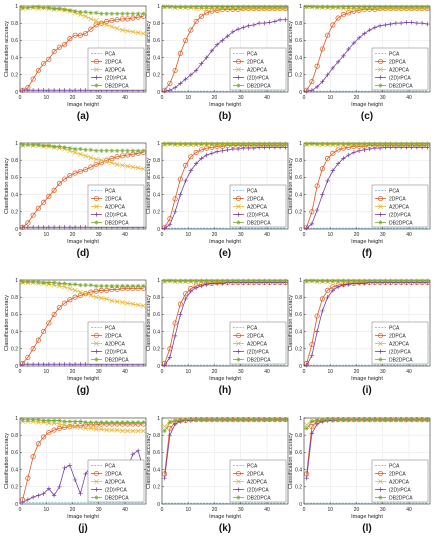  I want to click on x-tick-label: 40, so click(267, 235).